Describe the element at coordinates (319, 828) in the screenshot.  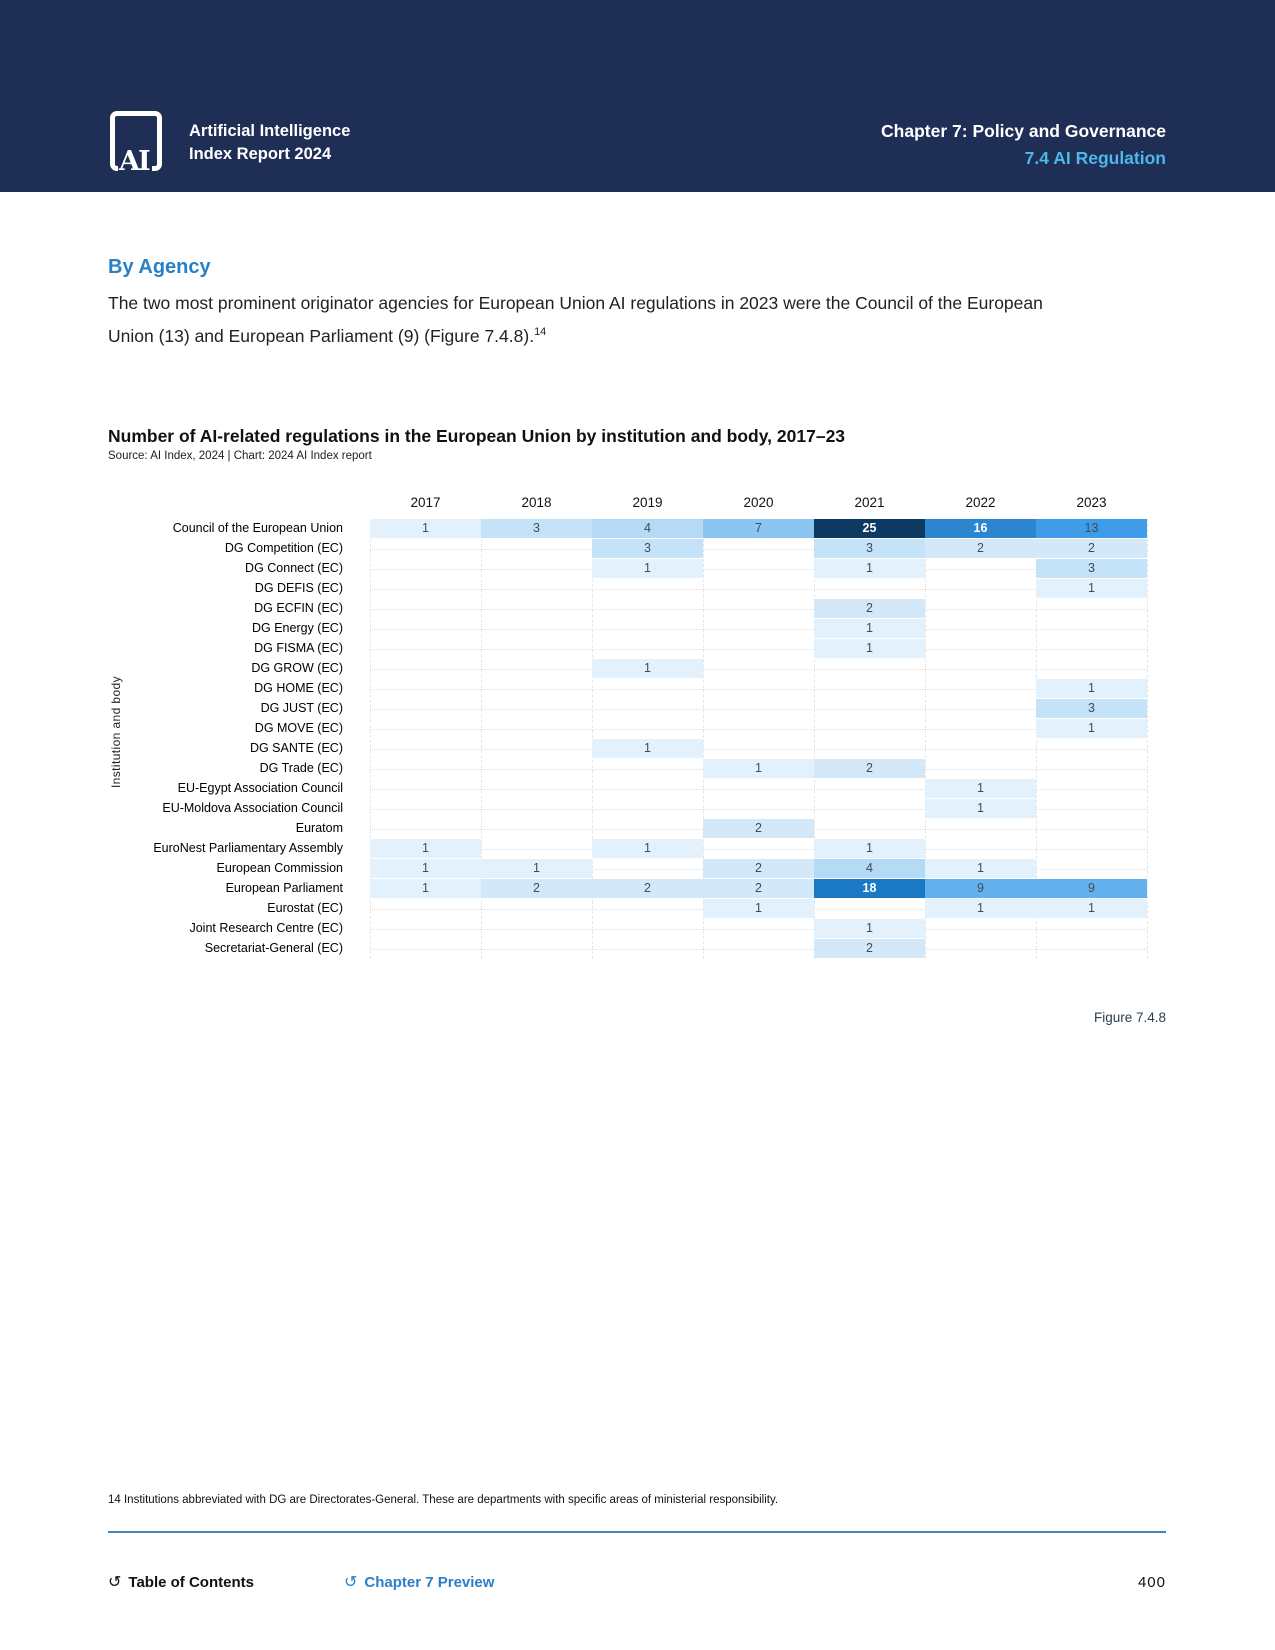
I see `row-label: Euratom` at that location.